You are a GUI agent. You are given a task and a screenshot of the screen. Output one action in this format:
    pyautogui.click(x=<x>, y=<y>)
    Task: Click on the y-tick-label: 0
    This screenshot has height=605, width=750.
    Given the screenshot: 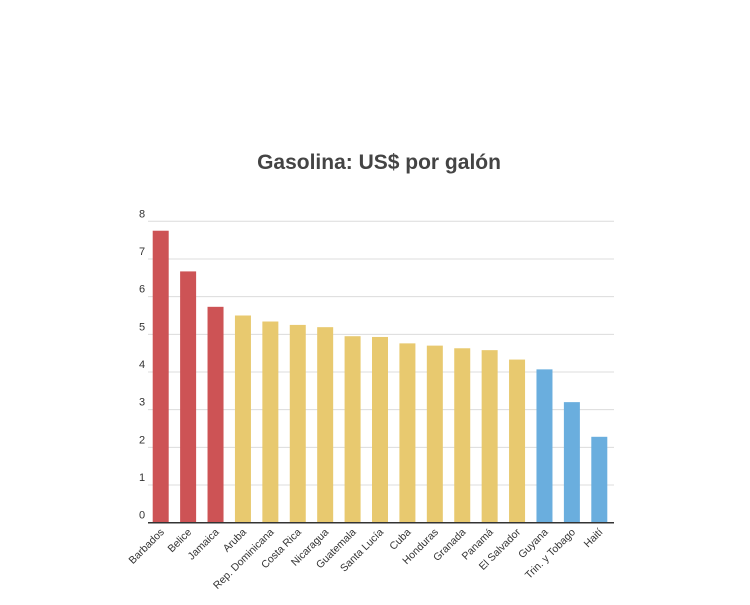 What is the action you would take?
    pyautogui.click(x=142, y=516)
    